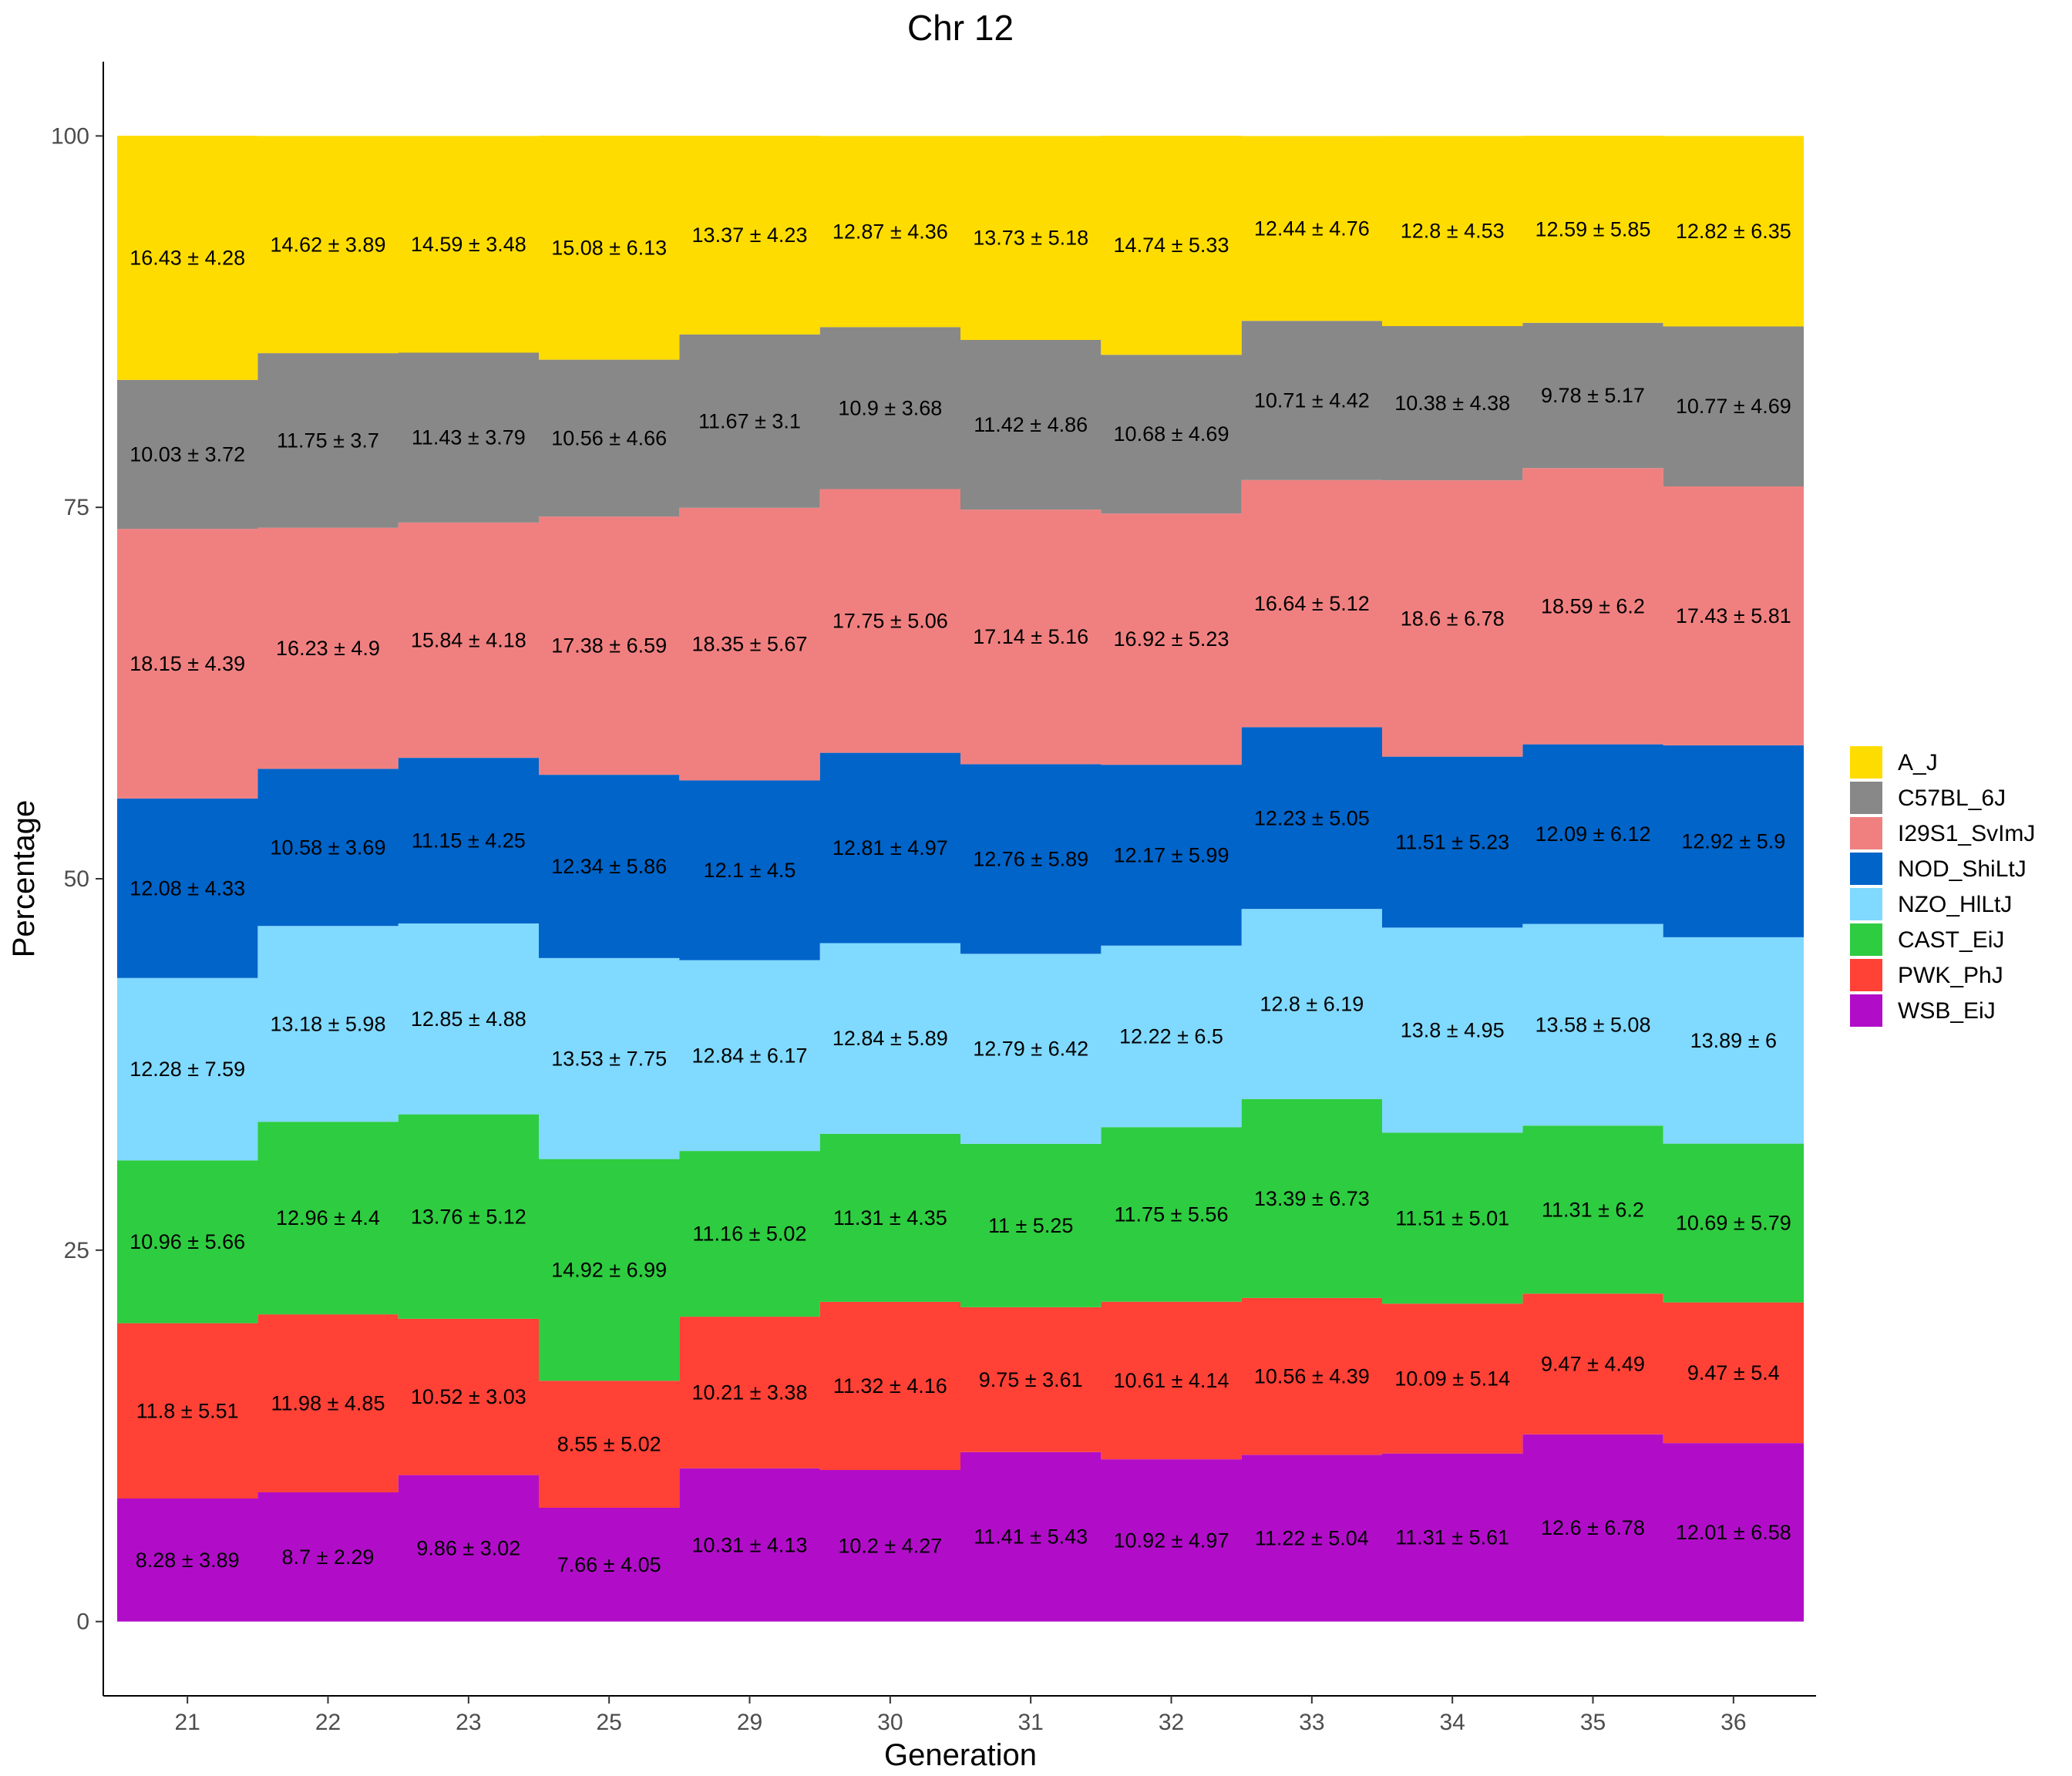  I want to click on segment-label-nzo-hlltj-23: 12.85 ± 4.88, so click(469, 1019).